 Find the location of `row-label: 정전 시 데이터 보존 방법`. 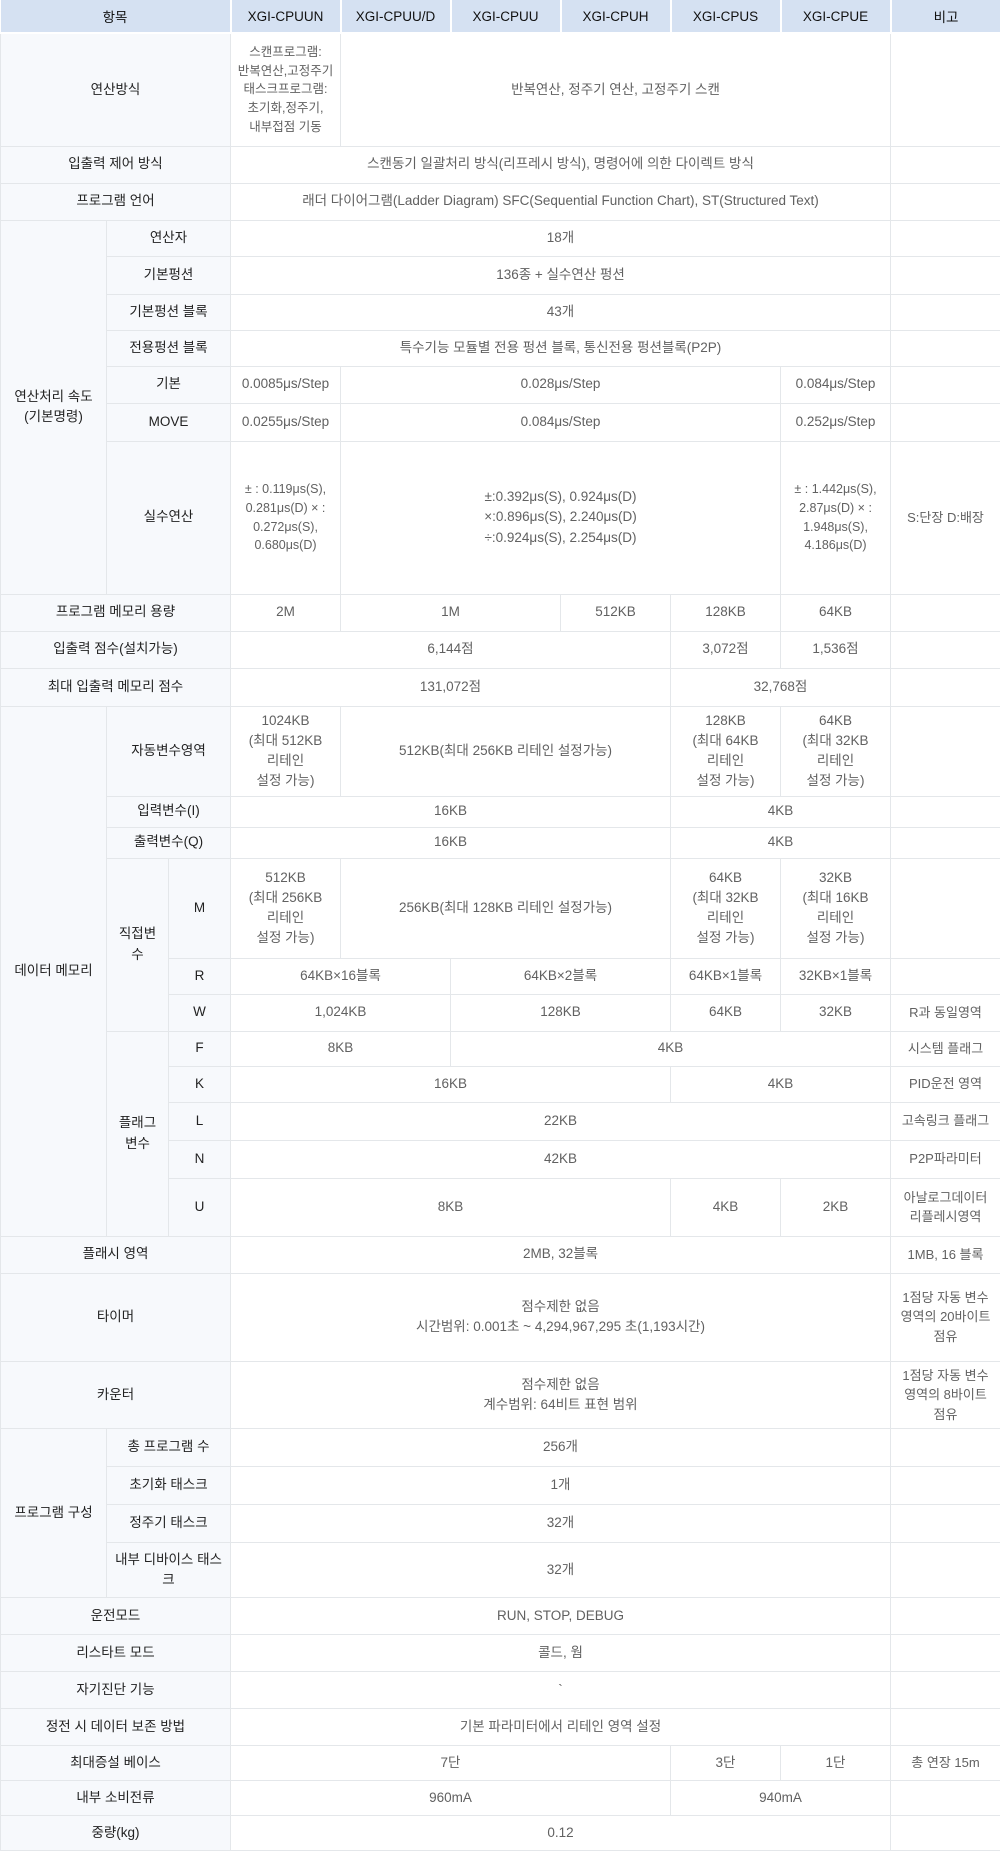

row-label: 정전 시 데이터 보존 방법 is located at coordinates (116, 1727).